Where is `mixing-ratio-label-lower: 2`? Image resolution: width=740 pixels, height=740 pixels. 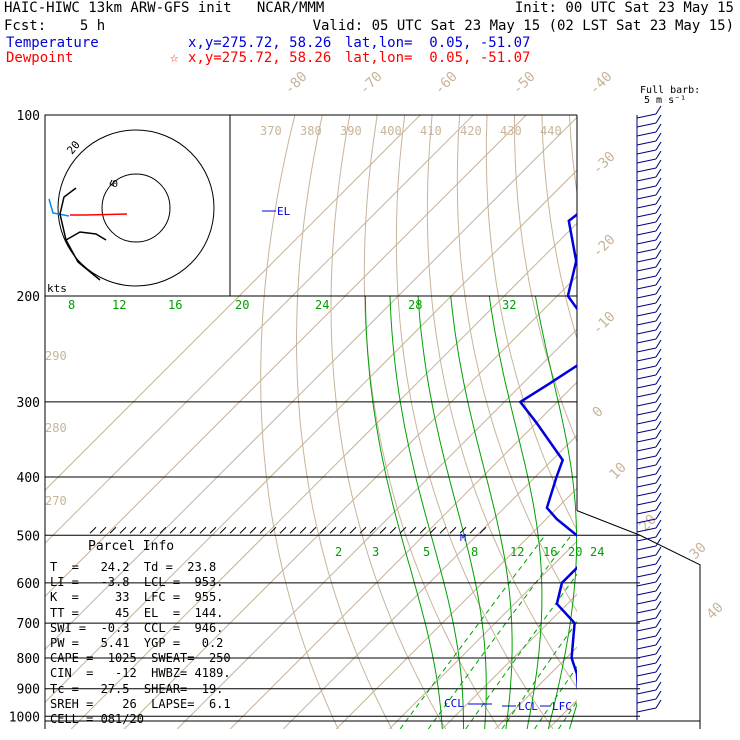
mixing-ratio-label-lower: 2 is located at coordinates (338, 552).